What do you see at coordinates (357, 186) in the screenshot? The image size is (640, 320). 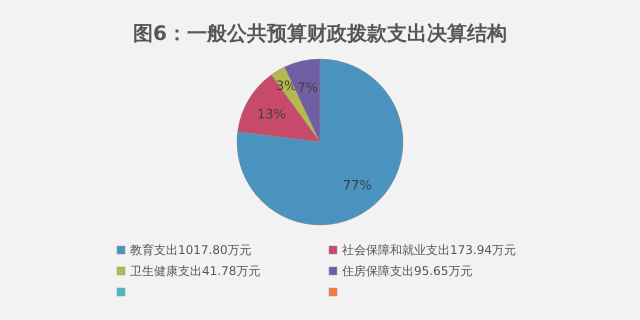 I see `data-label: 77%` at bounding box center [357, 186].